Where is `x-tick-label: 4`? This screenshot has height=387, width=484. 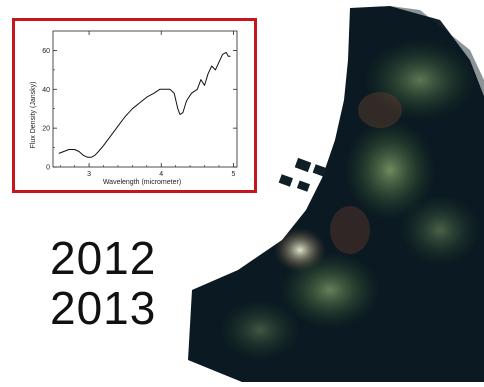 x-tick-label: 4 is located at coordinates (161, 174).